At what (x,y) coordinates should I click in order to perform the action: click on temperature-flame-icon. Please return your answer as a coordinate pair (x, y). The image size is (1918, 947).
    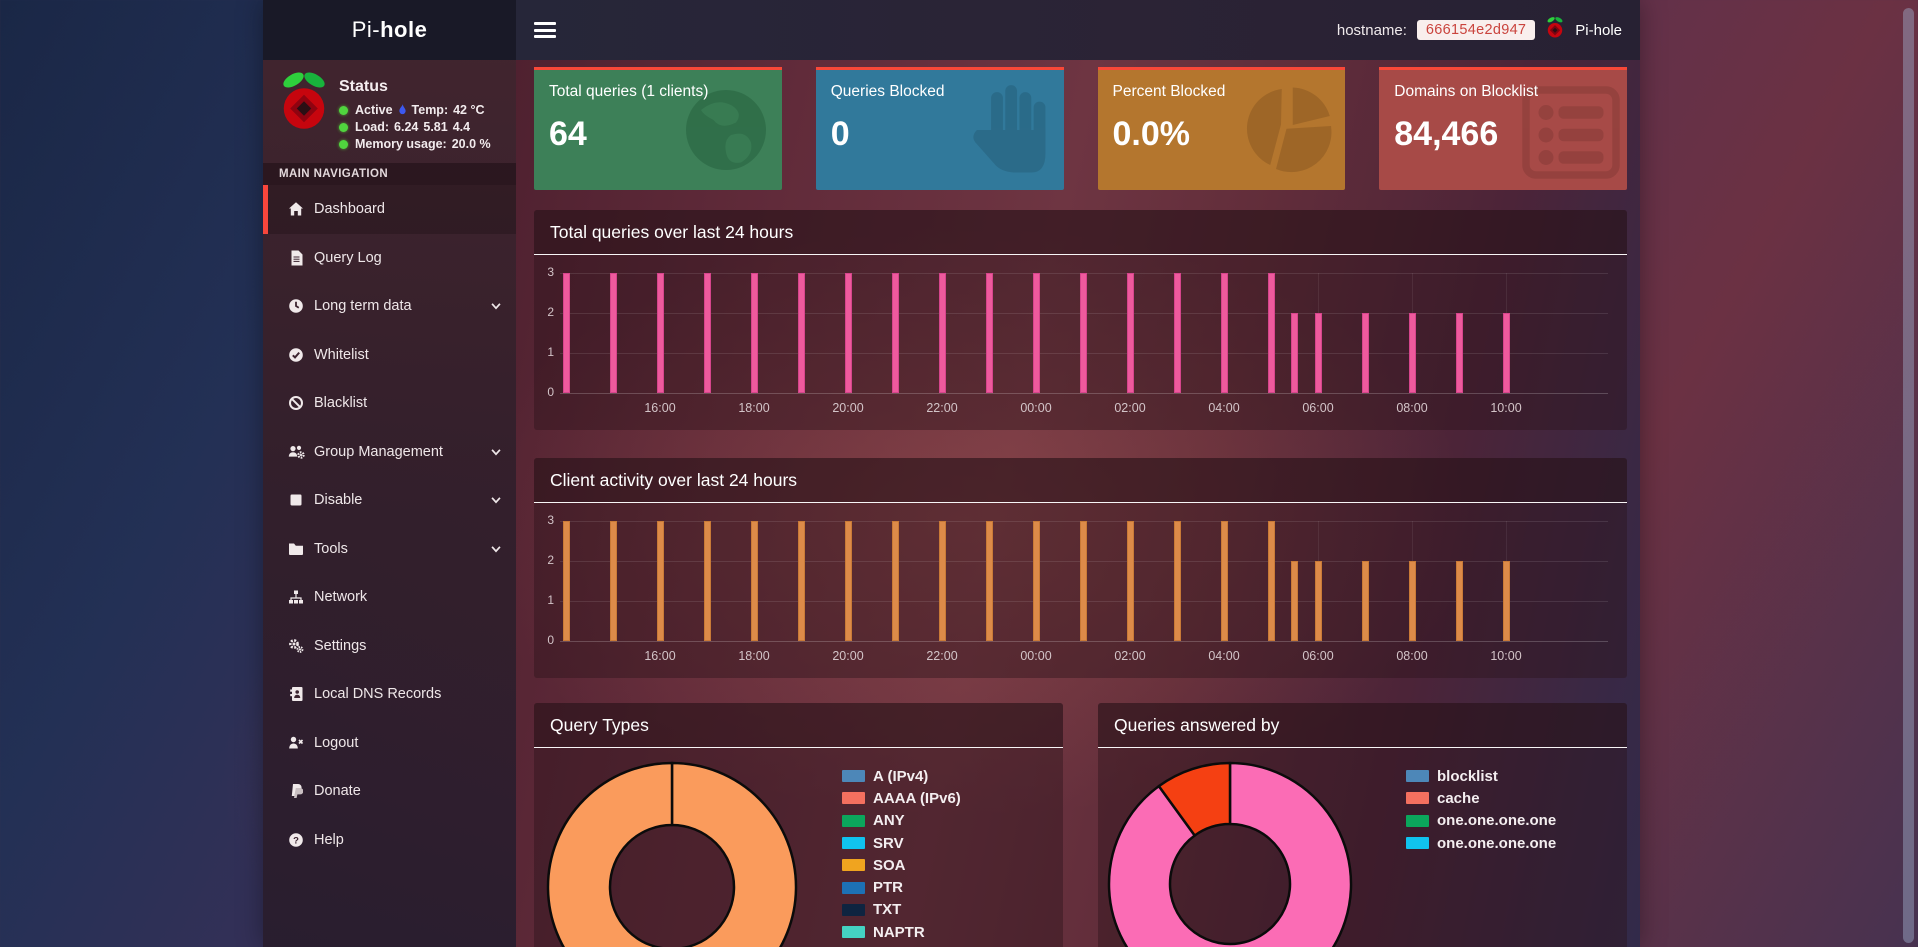
    Looking at the image, I should click on (402, 109).